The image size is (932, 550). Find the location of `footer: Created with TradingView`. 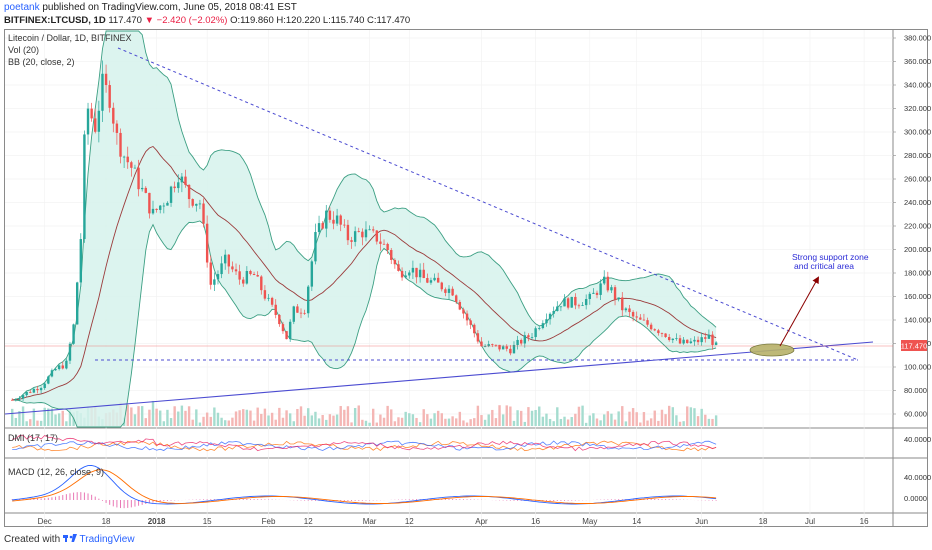

footer: Created with TradingView is located at coordinates (69, 539).